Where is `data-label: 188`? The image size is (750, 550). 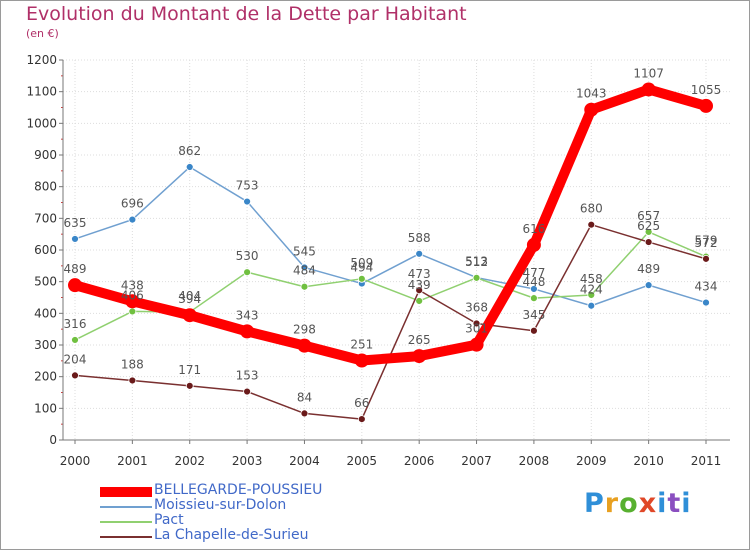 data-label: 188 is located at coordinates (132, 364).